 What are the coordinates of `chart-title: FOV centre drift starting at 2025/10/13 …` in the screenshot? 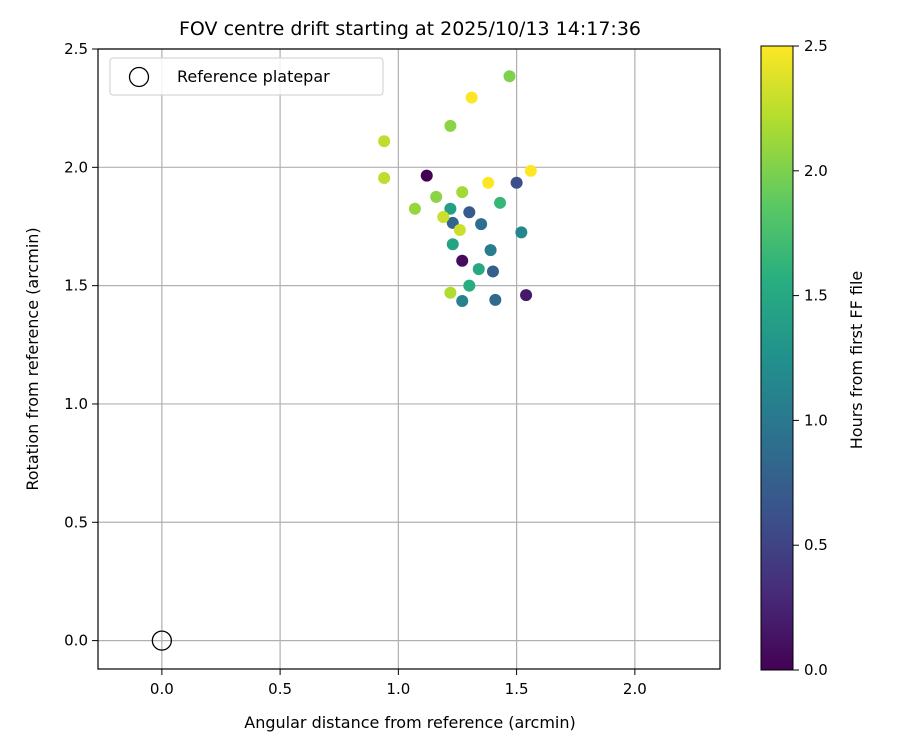 It's located at (410, 29).